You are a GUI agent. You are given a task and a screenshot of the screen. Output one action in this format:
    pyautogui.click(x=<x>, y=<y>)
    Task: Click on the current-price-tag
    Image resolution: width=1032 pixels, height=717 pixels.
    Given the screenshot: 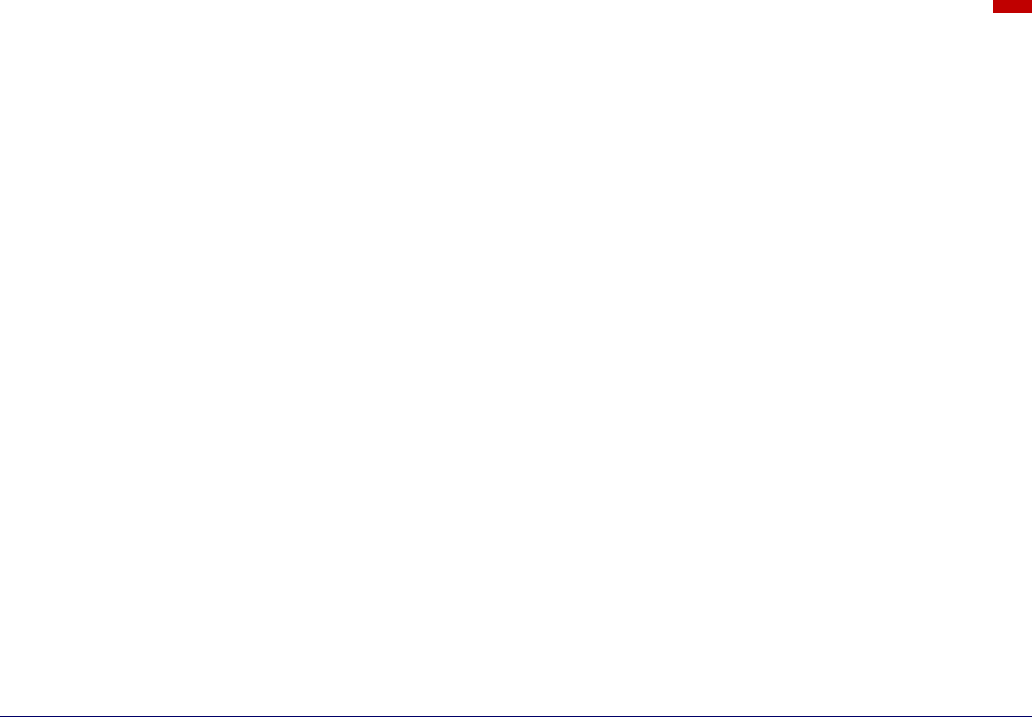 What is the action you would take?
    pyautogui.click(x=1012, y=6)
    